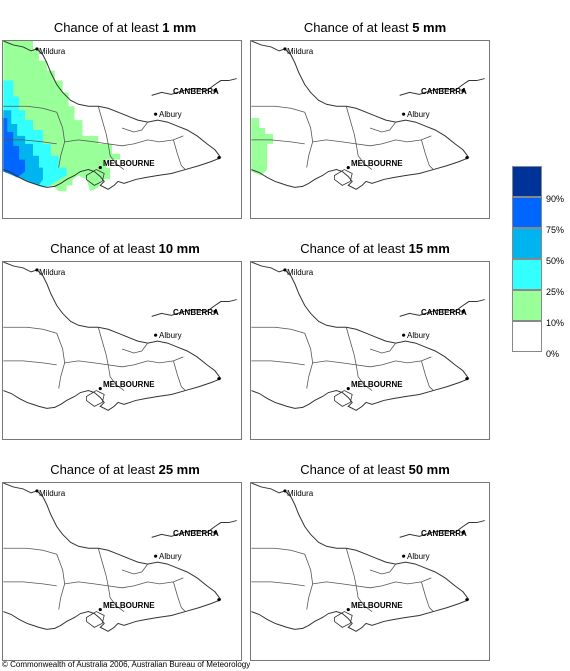 The image size is (570, 671). What do you see at coordinates (553, 354) in the screenshot?
I see `legend-label-0: 0%` at bounding box center [553, 354].